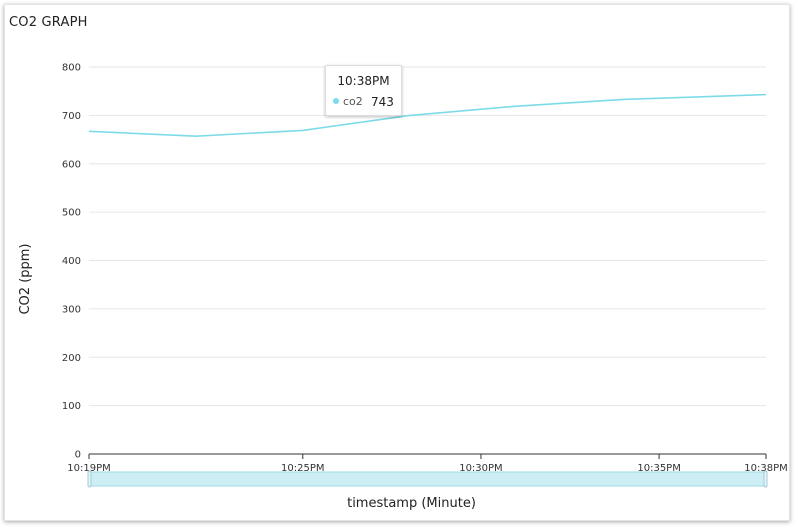 The height and width of the screenshot is (530, 798). Describe the element at coordinates (25, 278) in the screenshot. I see `y-axis-title: CO2 (ppm)` at that location.